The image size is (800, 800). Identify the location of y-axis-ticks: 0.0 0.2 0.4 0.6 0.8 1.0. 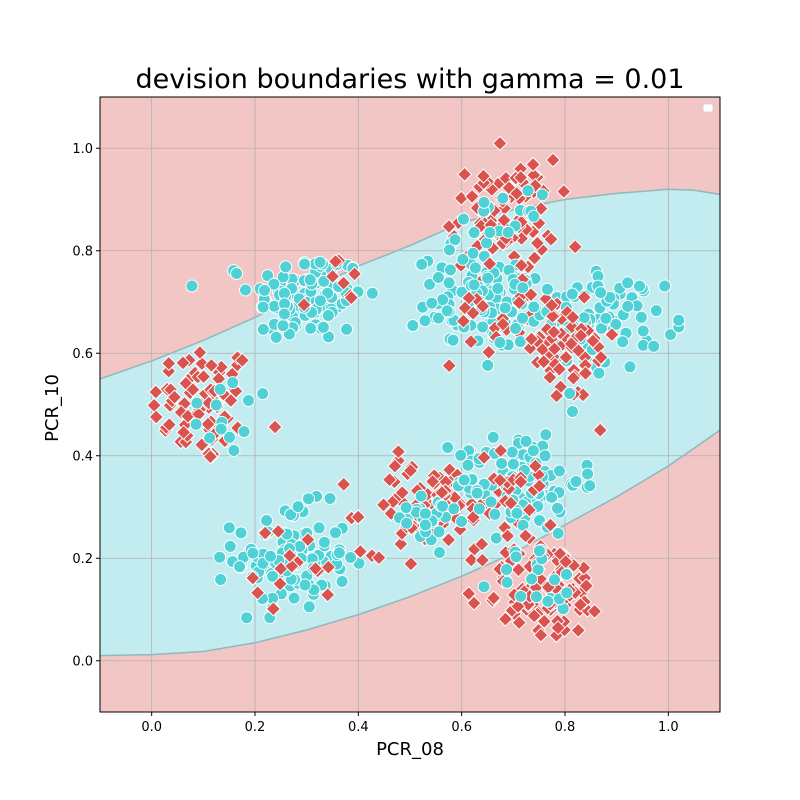
(86, 405).